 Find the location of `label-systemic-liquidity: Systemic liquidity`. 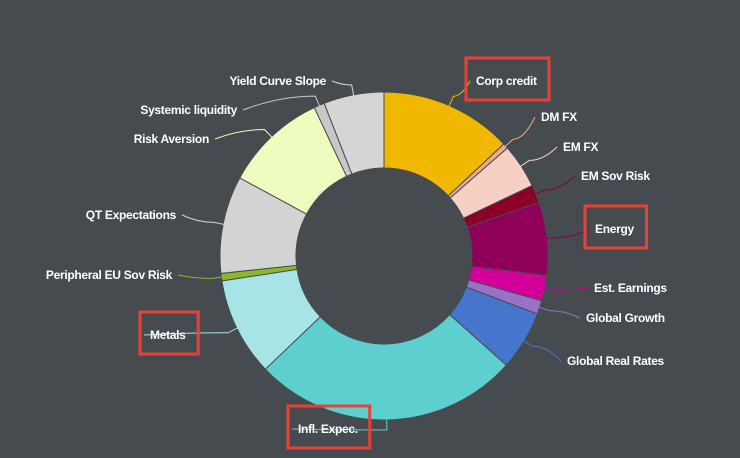

label-systemic-liquidity: Systemic liquidity is located at coordinates (188, 110).